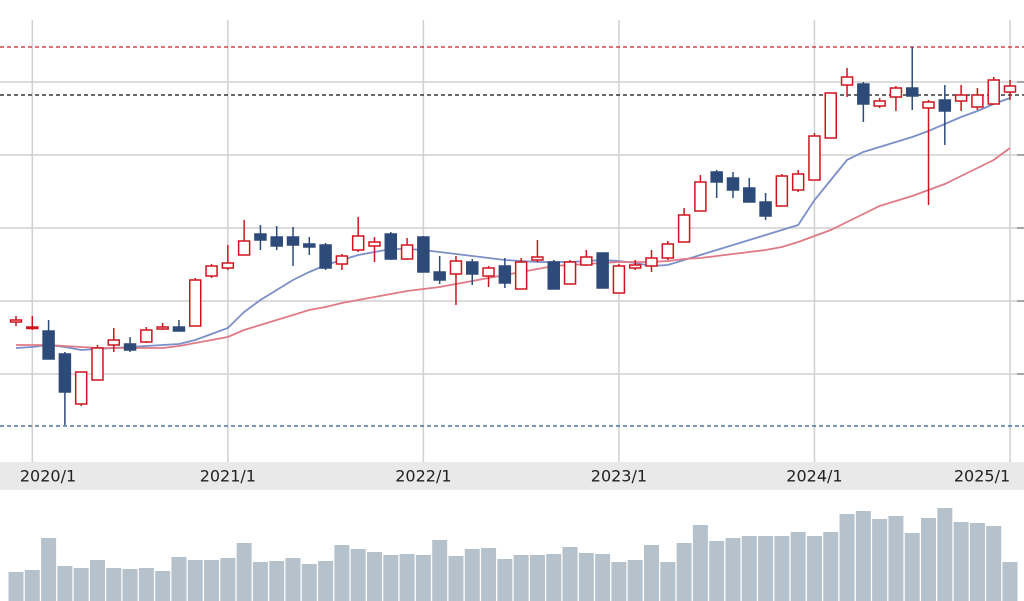  I want to click on x-tick-label: 2025/1, so click(982, 476).